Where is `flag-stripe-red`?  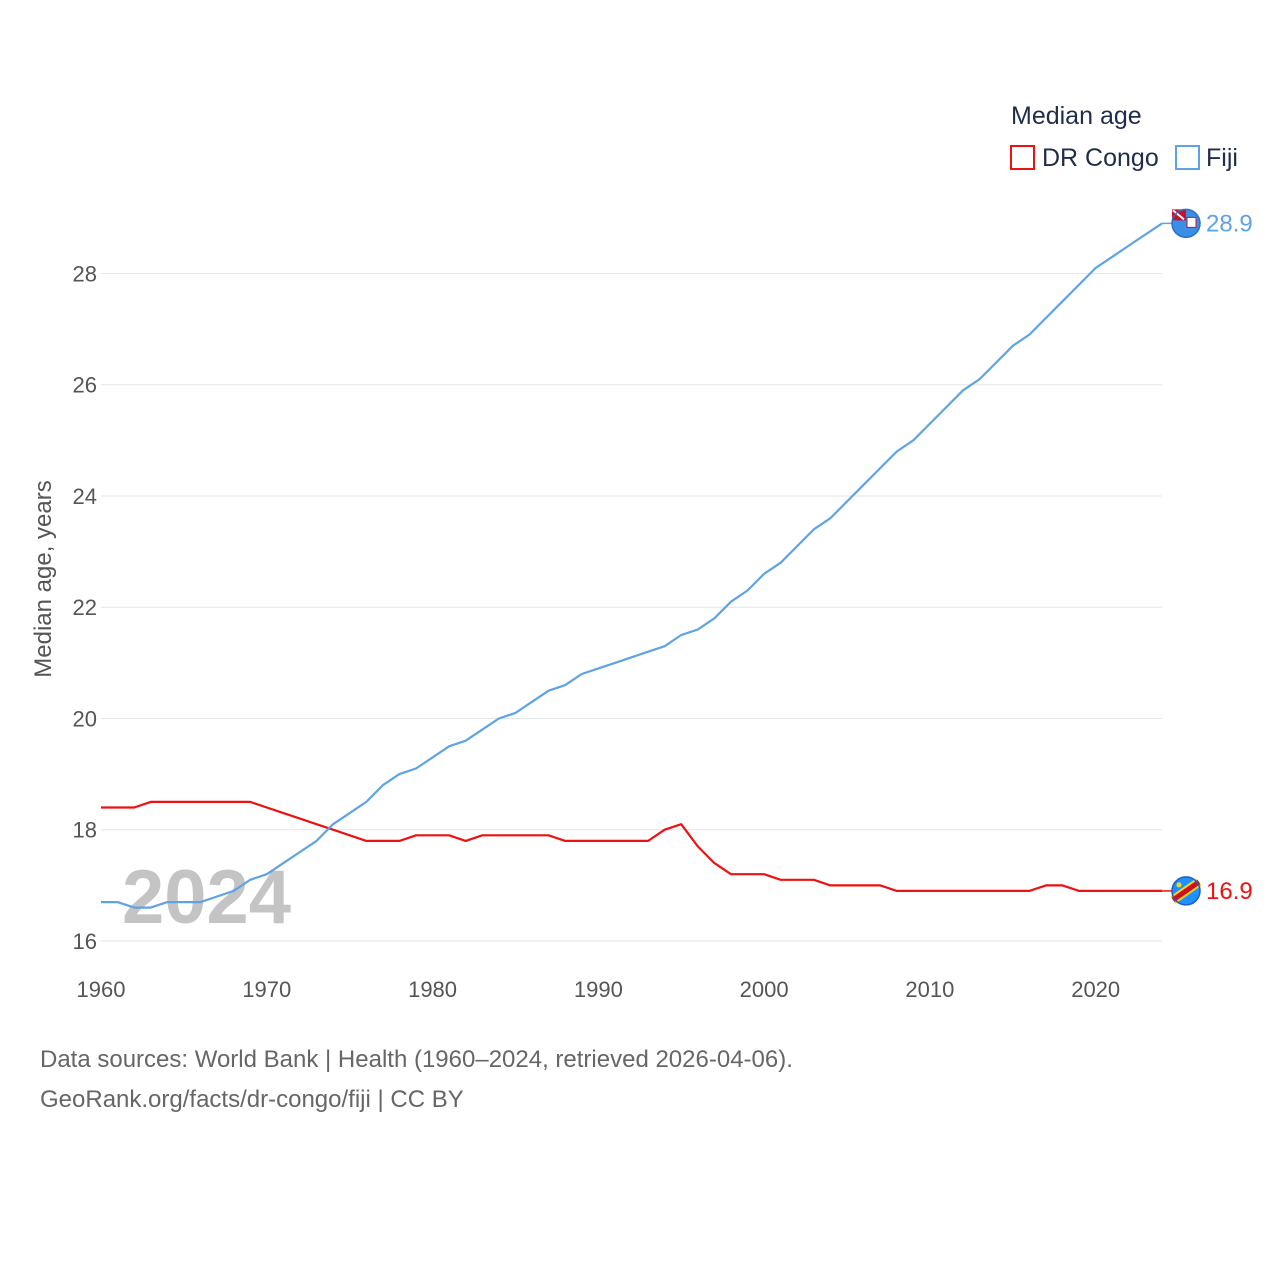 flag-stripe-red is located at coordinates (1186, 890).